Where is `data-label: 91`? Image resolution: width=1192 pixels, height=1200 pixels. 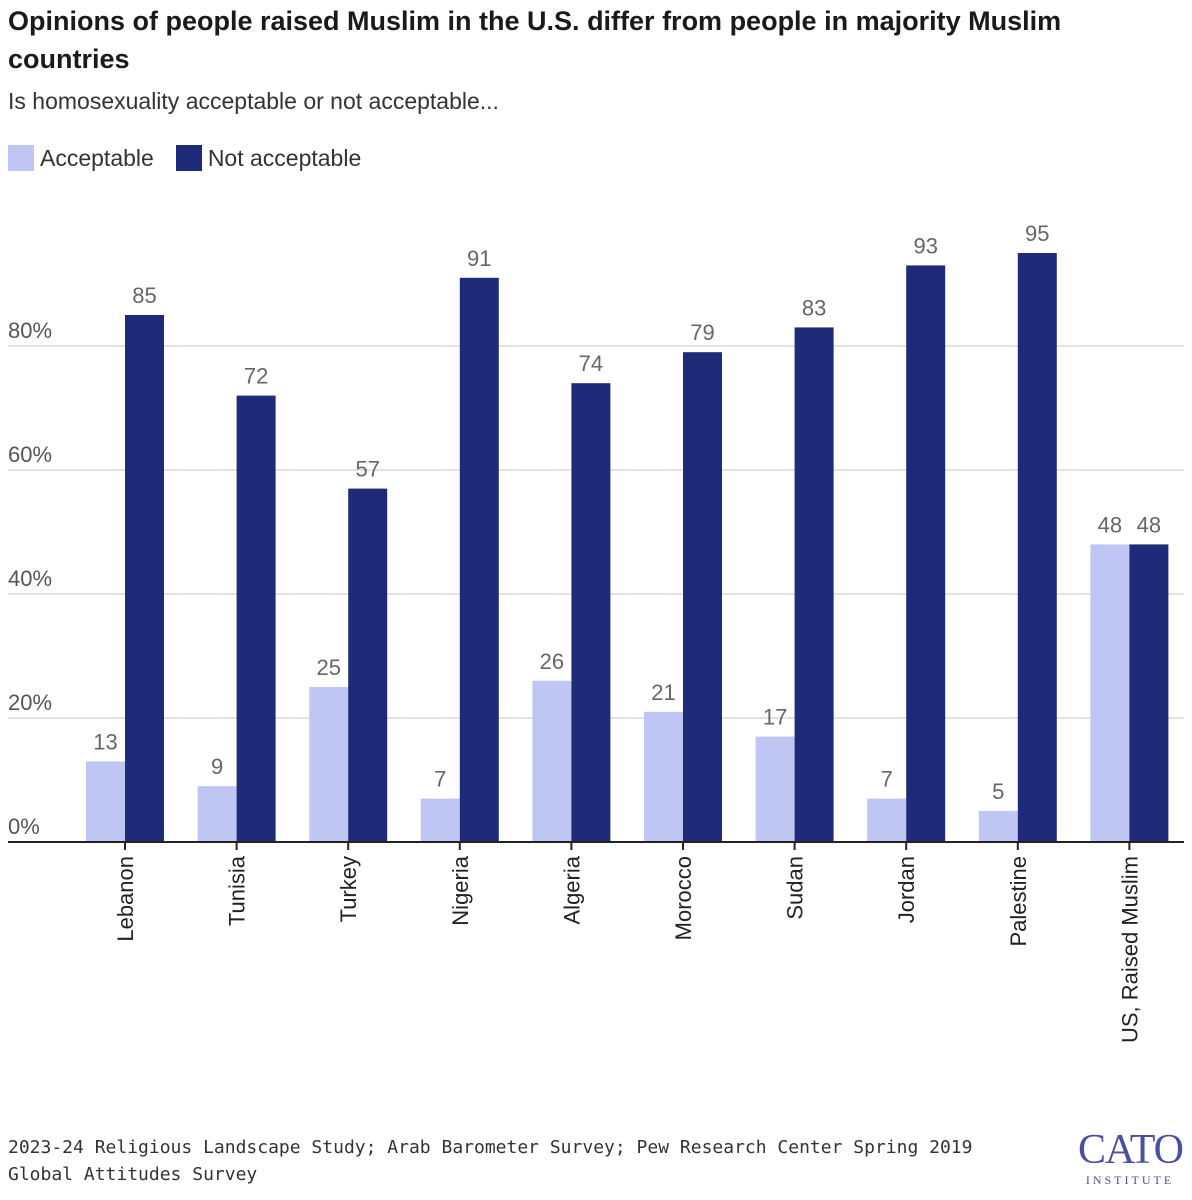
data-label: 91 is located at coordinates (479, 258).